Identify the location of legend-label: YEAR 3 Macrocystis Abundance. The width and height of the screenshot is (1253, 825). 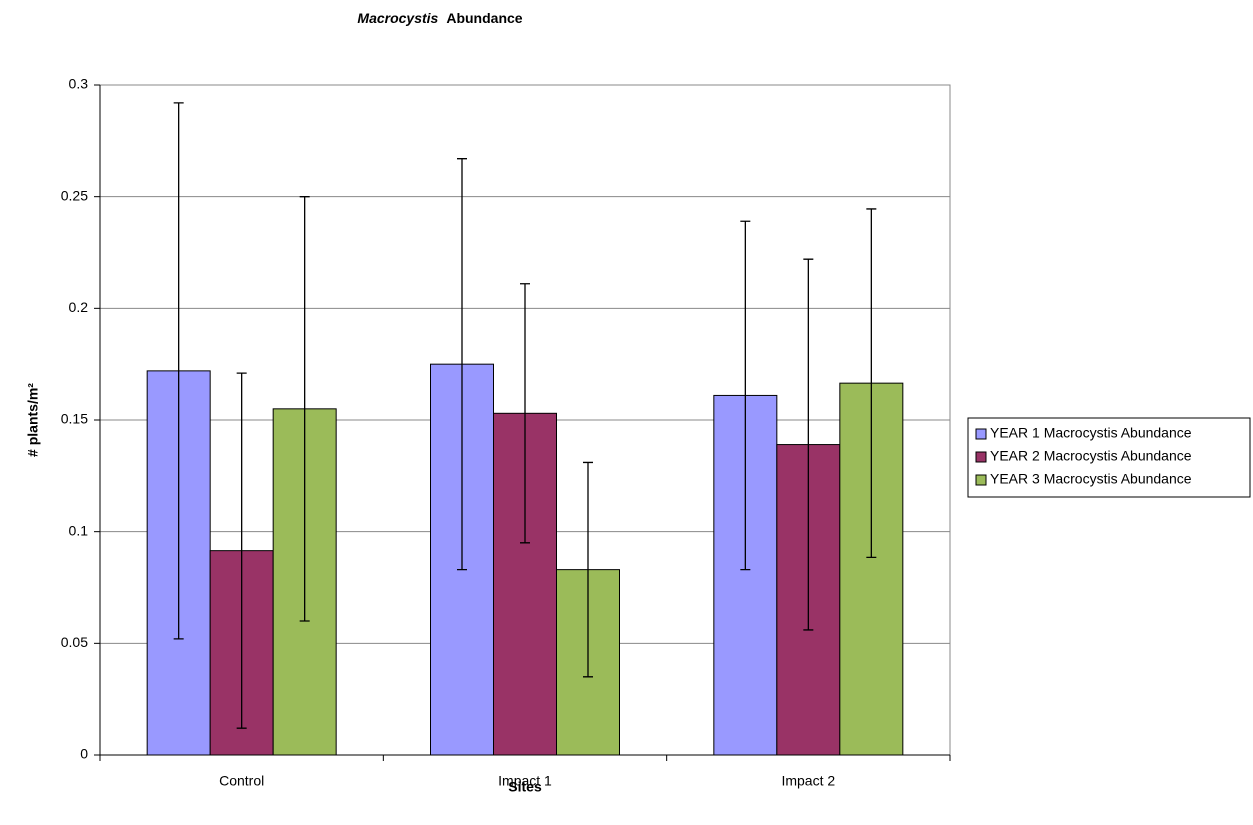
(1091, 479).